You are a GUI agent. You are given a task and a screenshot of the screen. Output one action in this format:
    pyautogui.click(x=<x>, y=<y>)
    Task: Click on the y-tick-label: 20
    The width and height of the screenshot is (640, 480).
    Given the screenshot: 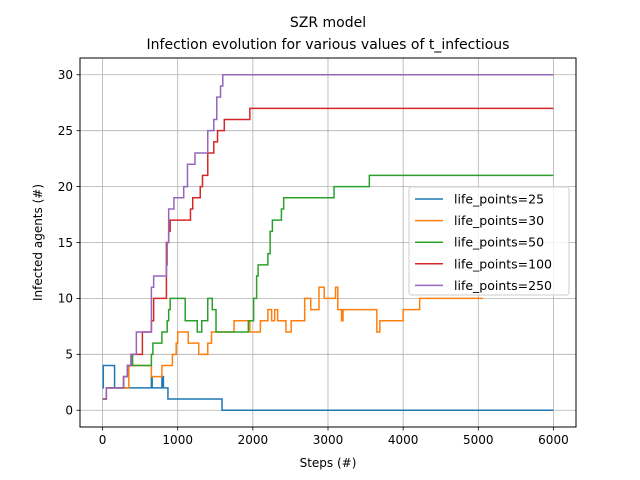 What is the action you would take?
    pyautogui.click(x=65, y=187)
    